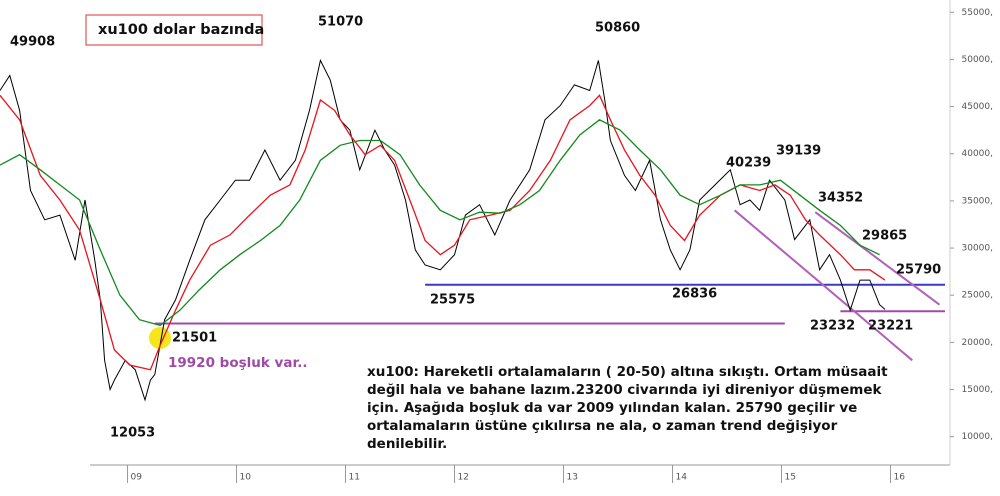 The width and height of the screenshot is (1000, 496). Describe the element at coordinates (978, 249) in the screenshot. I see `y-tick-label: 30000,` at that location.